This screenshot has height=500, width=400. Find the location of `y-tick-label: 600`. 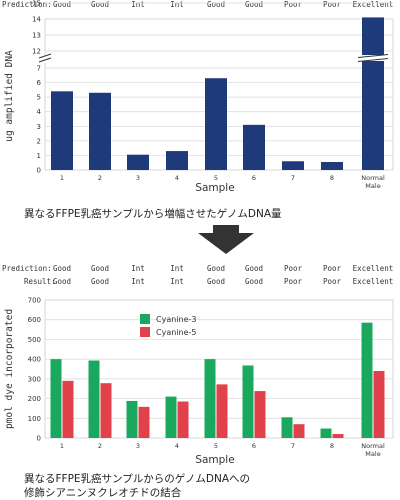

y-tick-label: 600 is located at coordinates (34, 320).